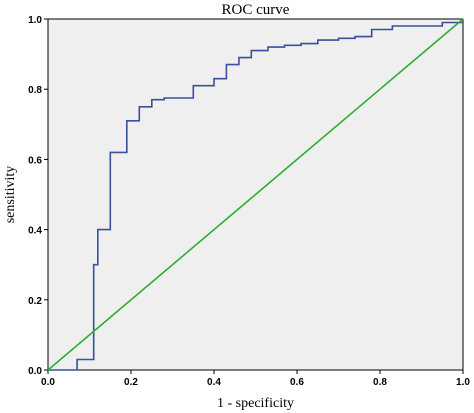  Describe the element at coordinates (255, 403) in the screenshot. I see `x-axis-label: 1 - specificity` at that location.